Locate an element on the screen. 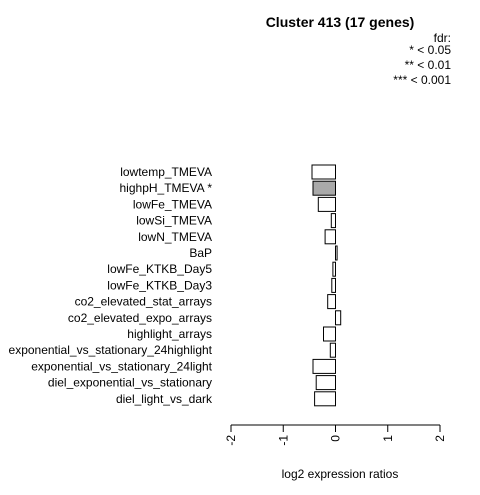 This screenshot has width=480, height=495. category-label-9: co2_elevated_stat_arrays is located at coordinates (143, 302).